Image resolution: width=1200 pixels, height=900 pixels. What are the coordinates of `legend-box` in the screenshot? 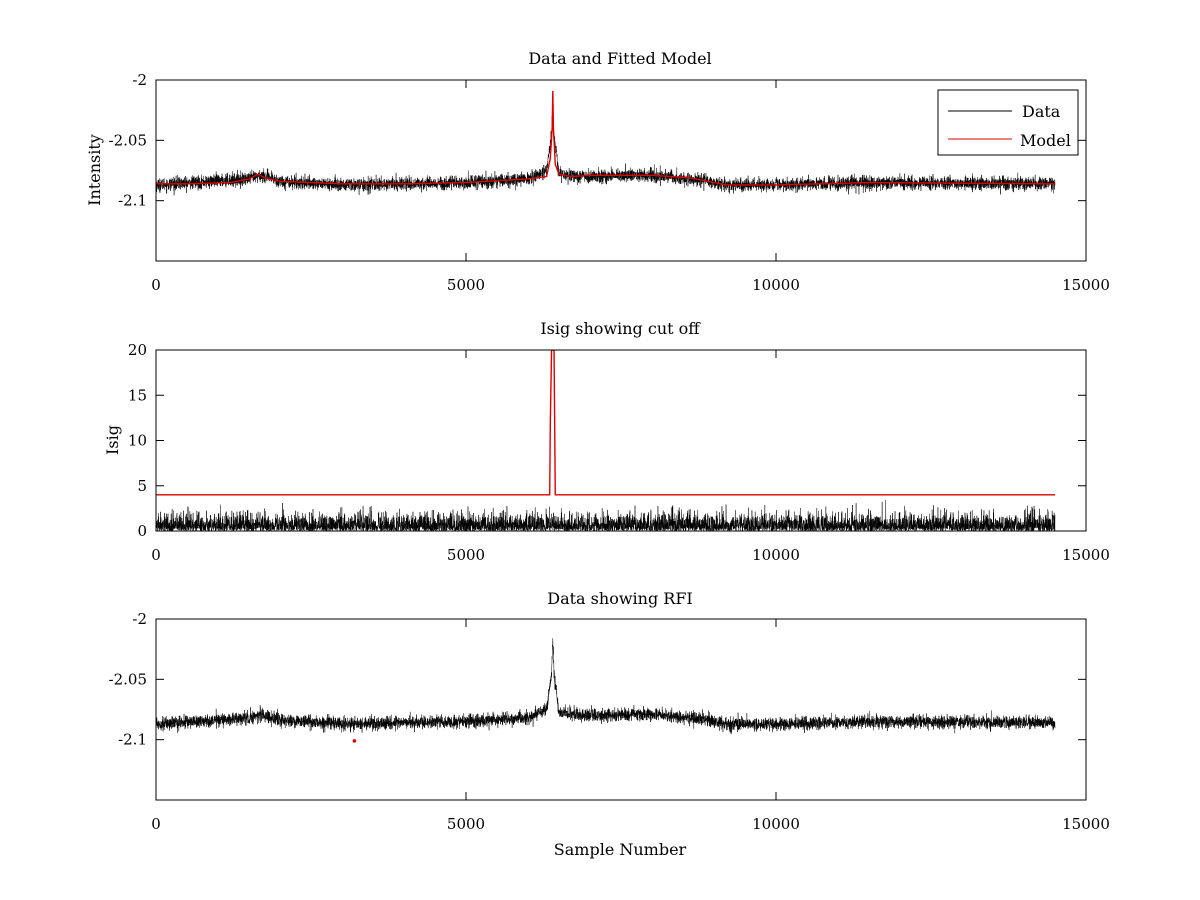 It's located at (1008, 122).